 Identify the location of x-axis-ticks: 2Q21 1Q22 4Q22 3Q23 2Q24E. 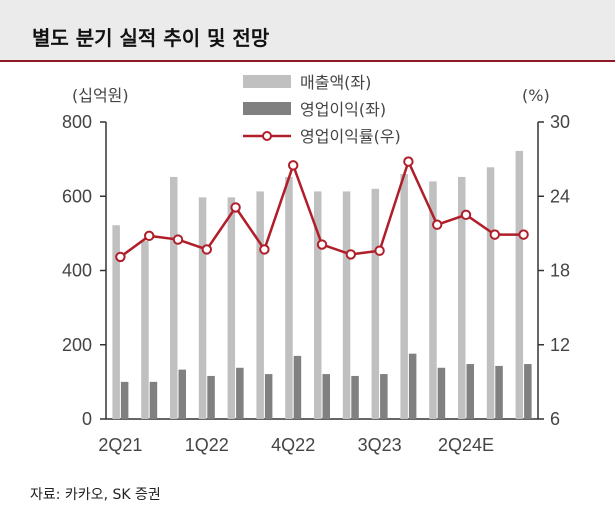
(296, 445).